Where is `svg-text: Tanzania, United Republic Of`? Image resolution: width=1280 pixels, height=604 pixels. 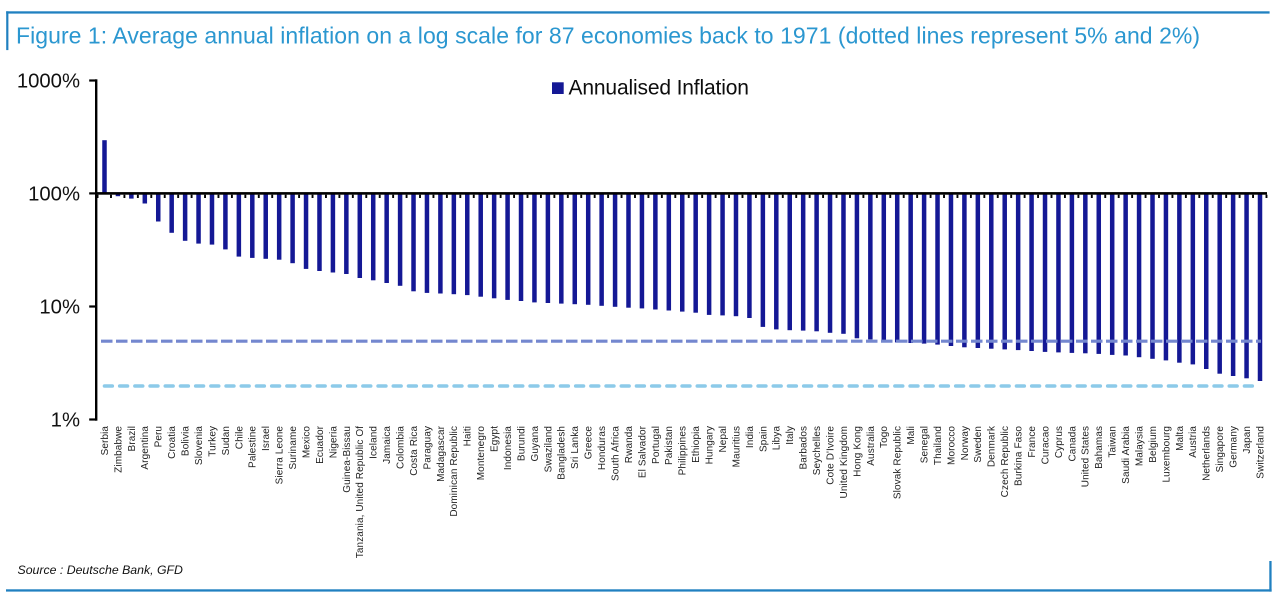
svg-text: Tanzania, United Republic Of is located at coordinates (360, 492).